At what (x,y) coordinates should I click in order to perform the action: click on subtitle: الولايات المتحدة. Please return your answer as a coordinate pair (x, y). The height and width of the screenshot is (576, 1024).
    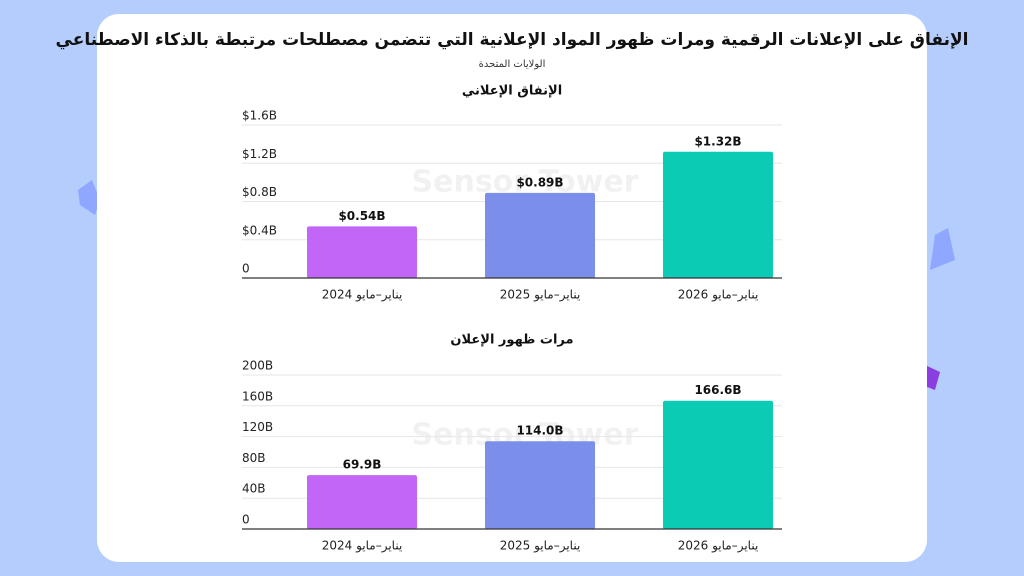
    Looking at the image, I should click on (512, 64).